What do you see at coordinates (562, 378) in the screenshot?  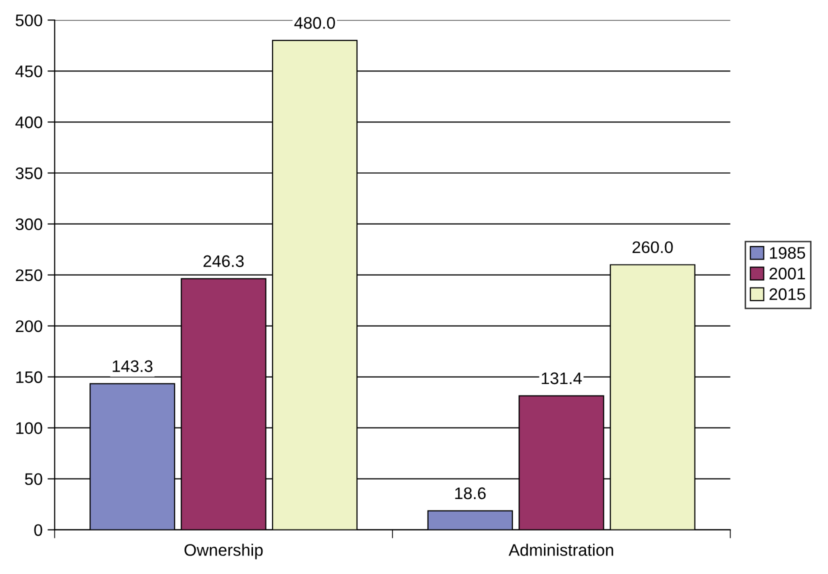 I see `data-label: 131.4` at bounding box center [562, 378].